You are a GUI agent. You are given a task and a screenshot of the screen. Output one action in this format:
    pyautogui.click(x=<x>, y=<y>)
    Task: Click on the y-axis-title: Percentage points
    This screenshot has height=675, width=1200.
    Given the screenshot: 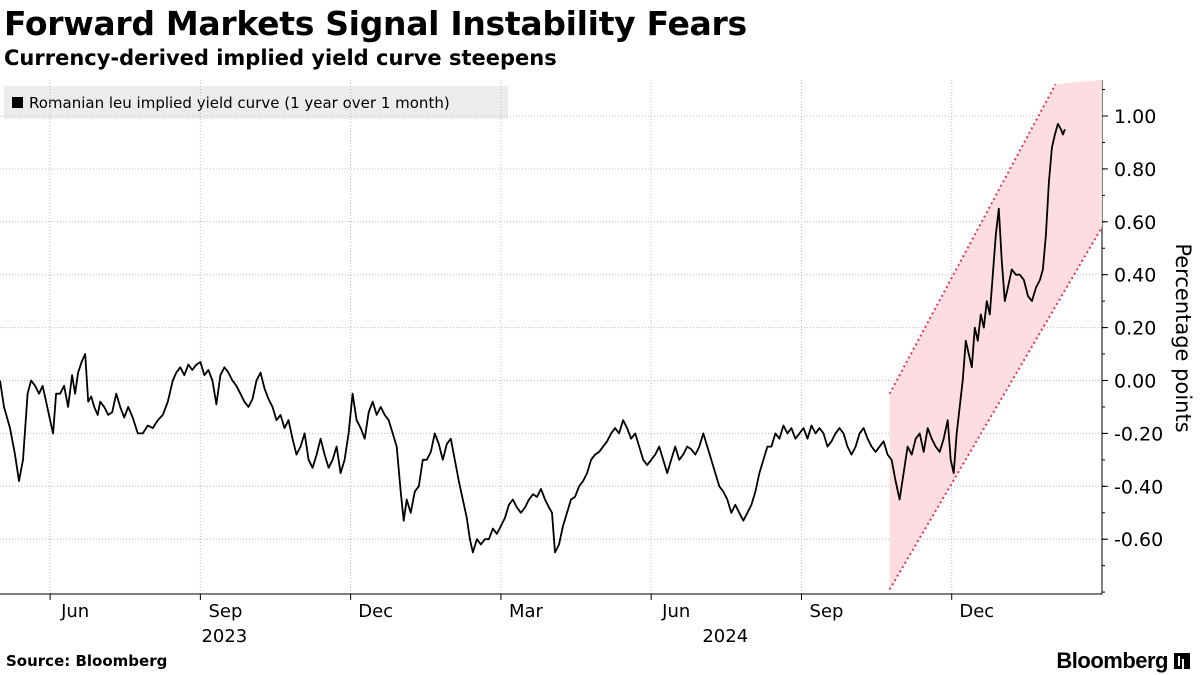 What is the action you would take?
    pyautogui.click(x=1183, y=337)
    